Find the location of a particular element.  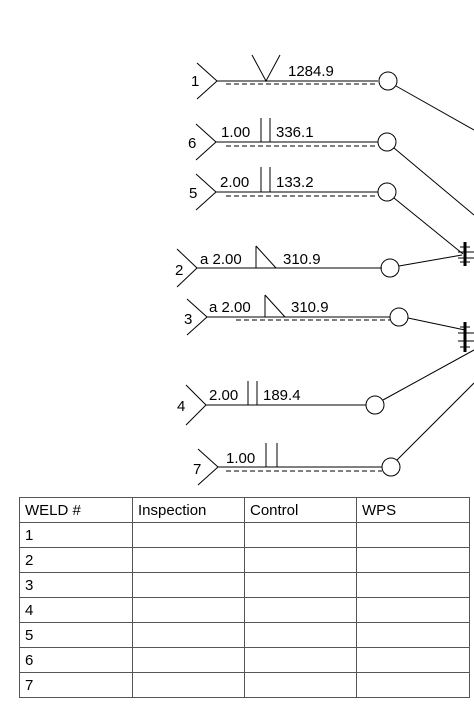

table-header-row: WELD # Inspection Control WPS is located at coordinates (244, 510).